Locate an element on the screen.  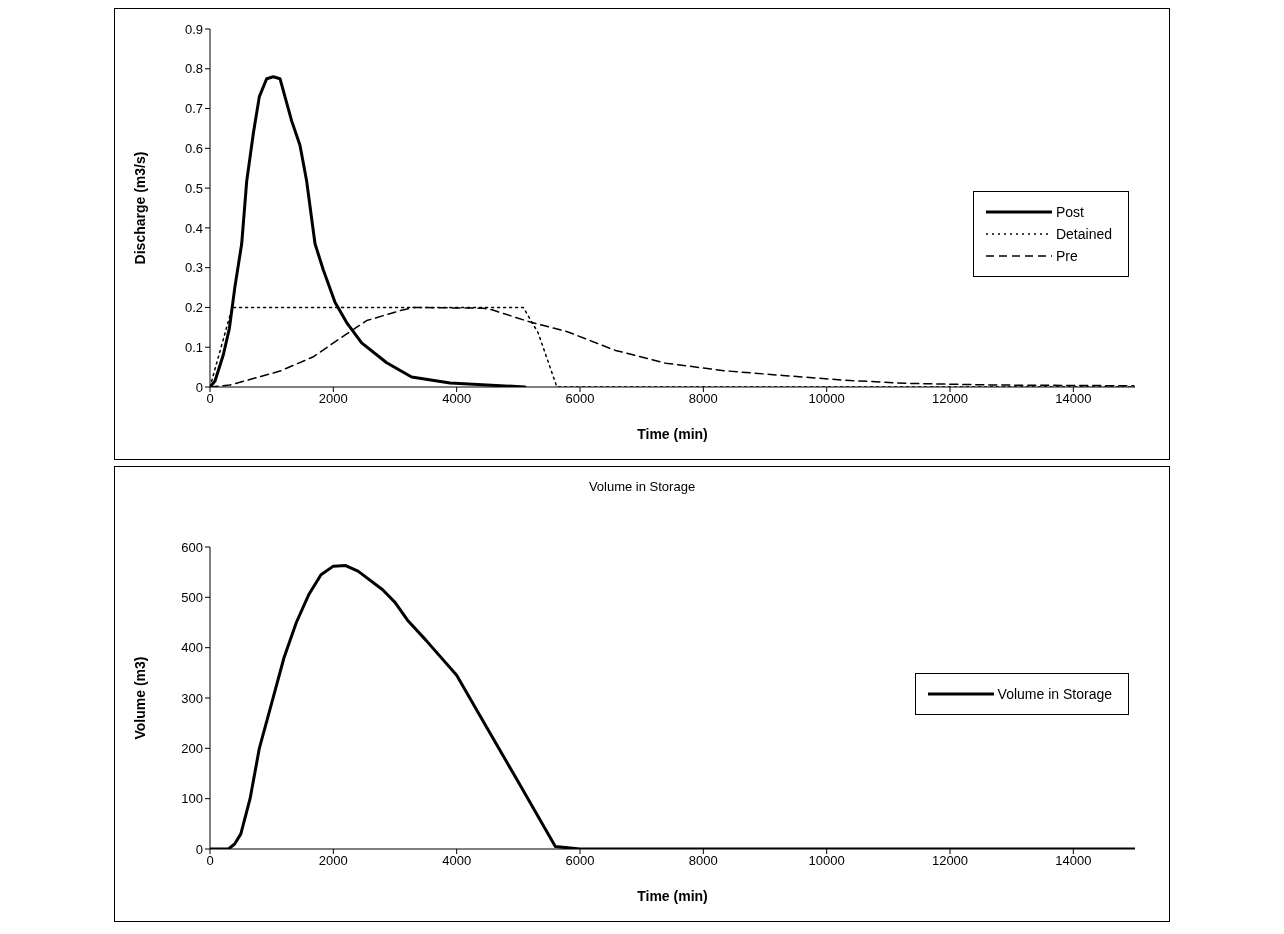
y-tick-label: 0.2 is located at coordinates (193, 308).